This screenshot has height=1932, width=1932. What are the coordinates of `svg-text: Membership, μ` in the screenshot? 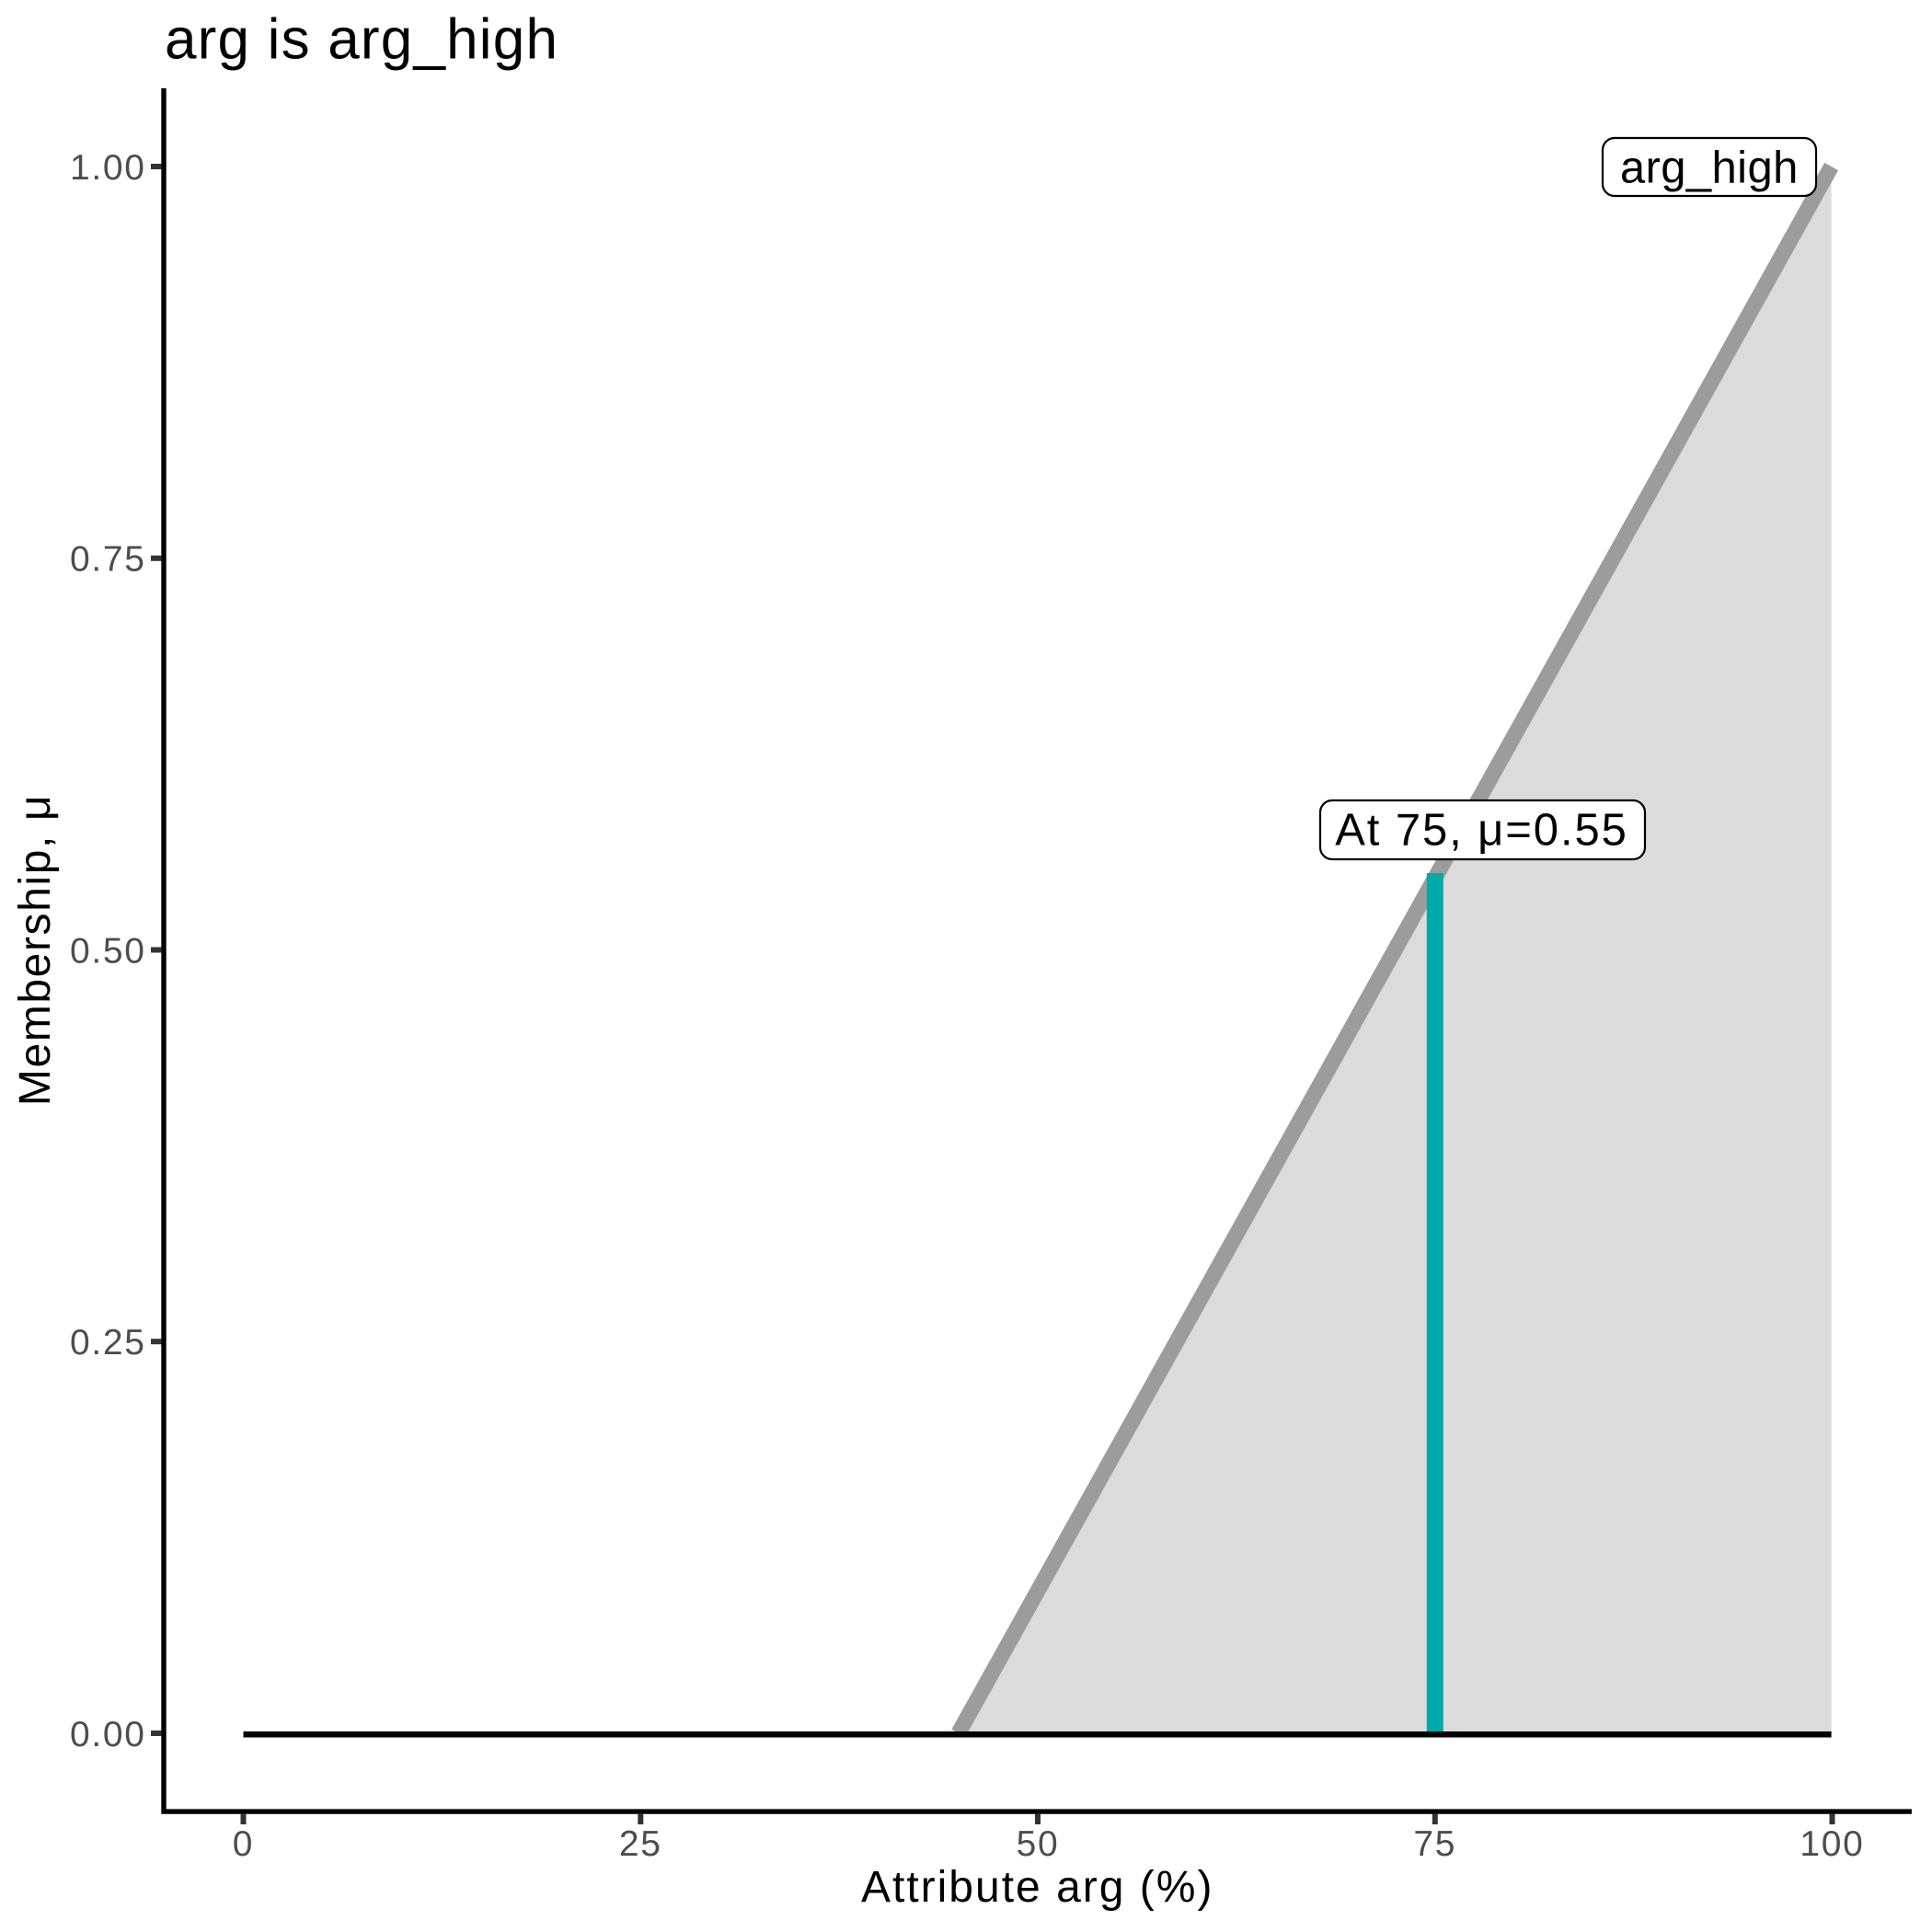 It's located at (35, 950).